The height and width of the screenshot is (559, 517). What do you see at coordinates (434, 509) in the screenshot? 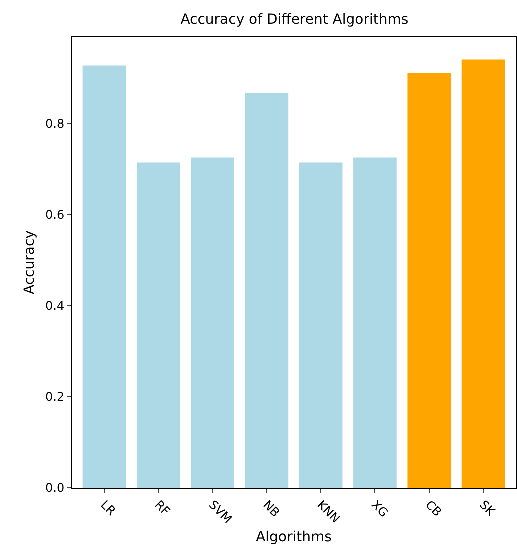
I see `x-tick-label: CB` at bounding box center [434, 509].